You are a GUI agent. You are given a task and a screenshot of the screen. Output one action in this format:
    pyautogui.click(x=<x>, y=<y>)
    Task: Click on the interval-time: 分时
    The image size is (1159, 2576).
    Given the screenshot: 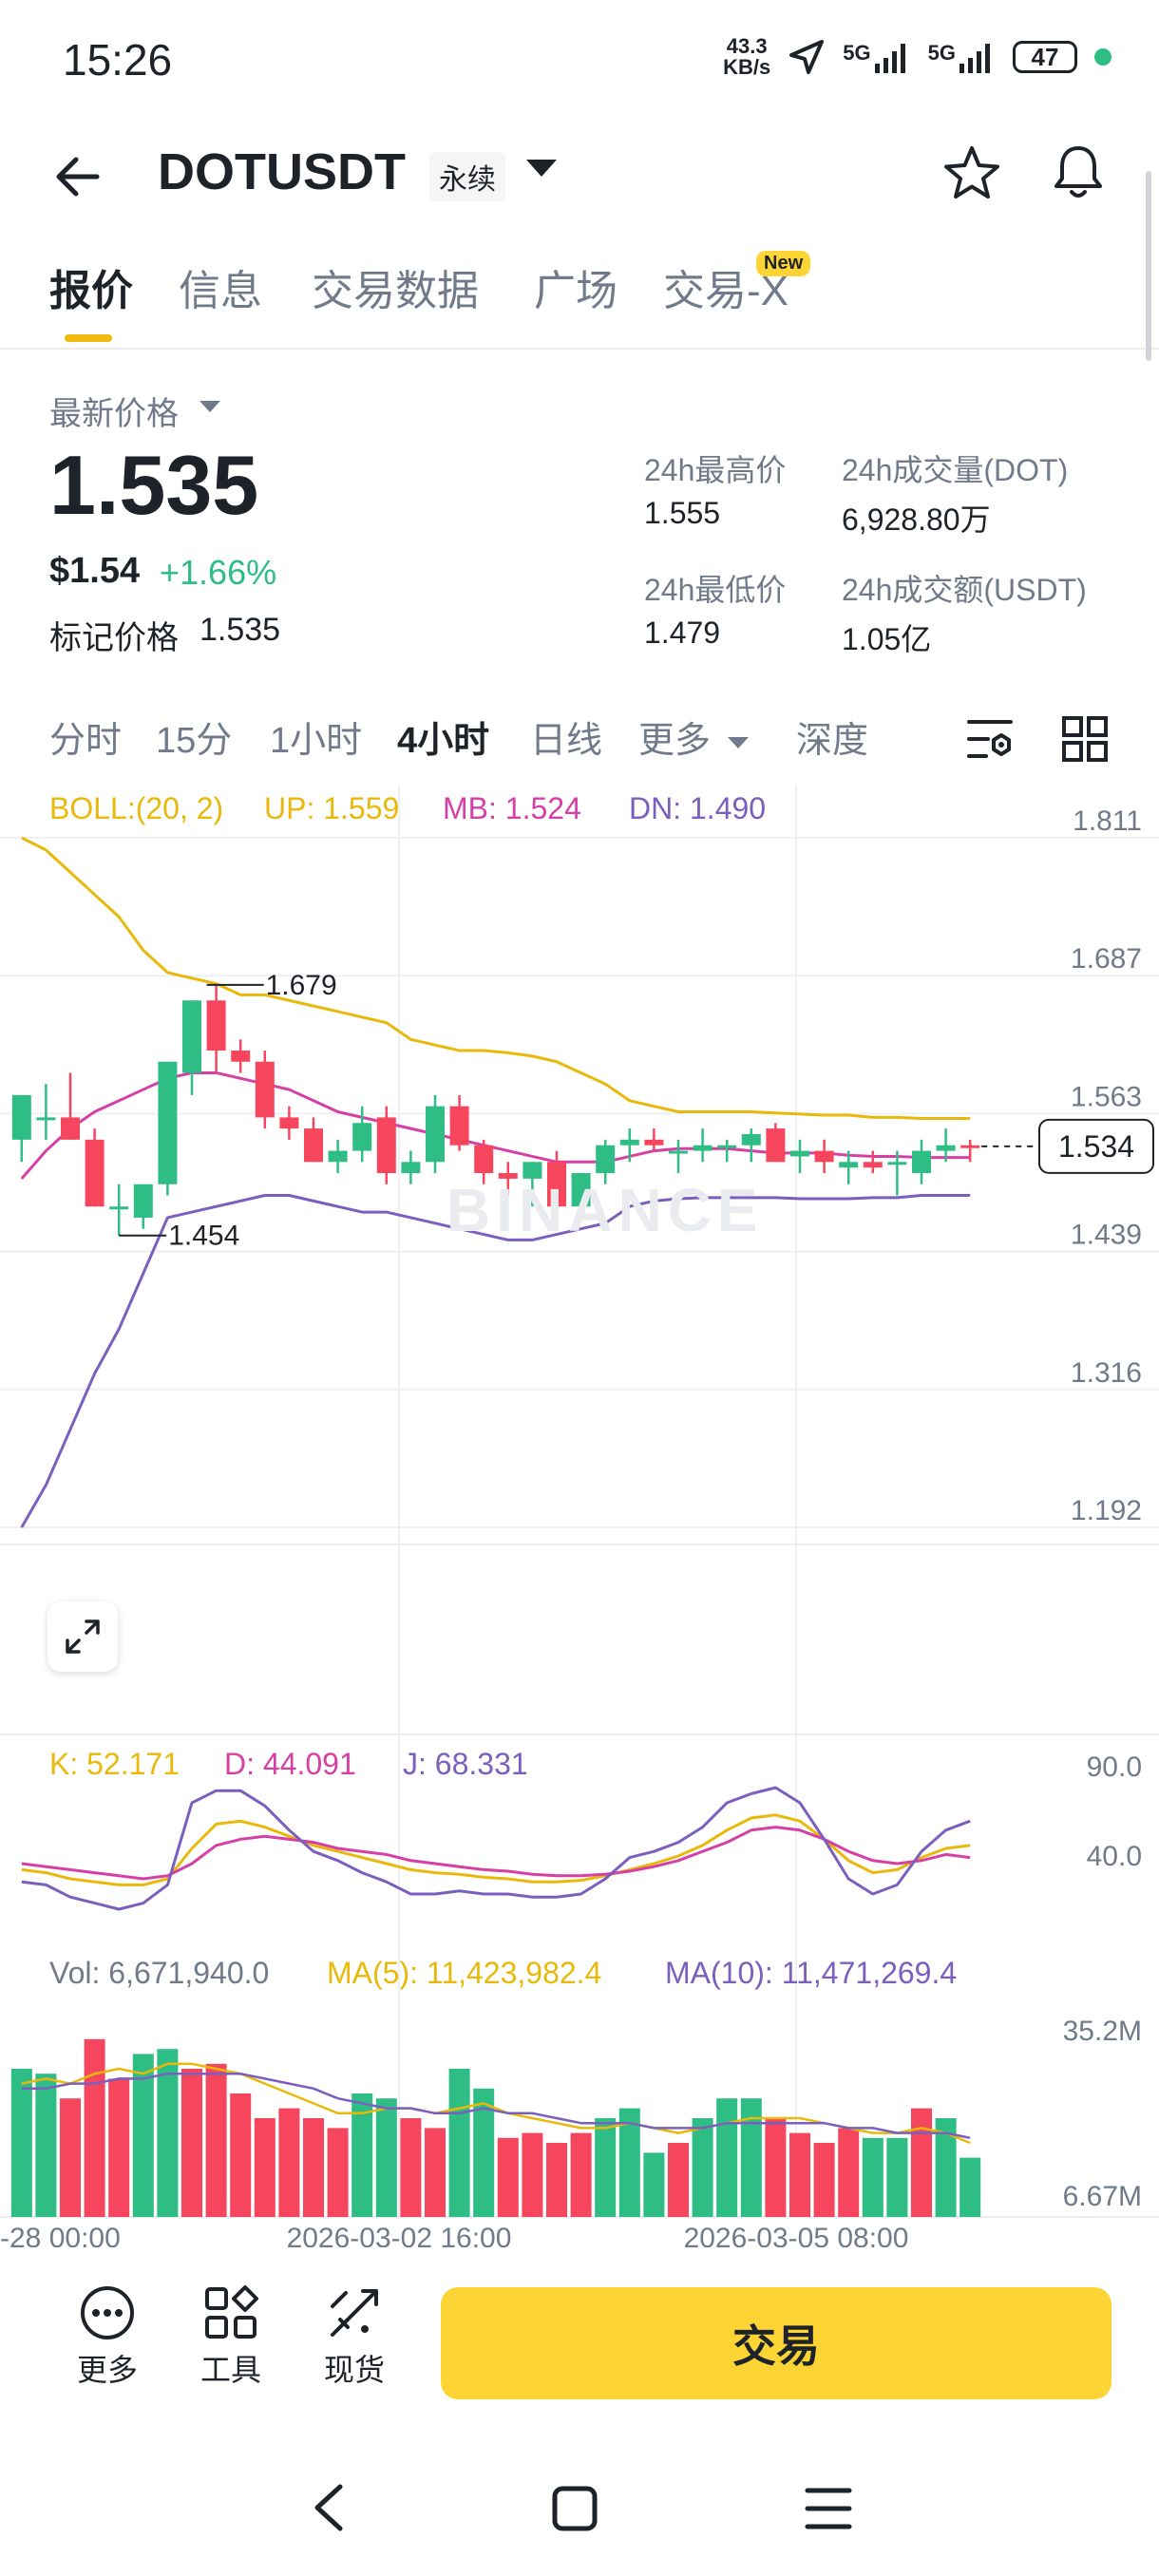 What is the action you would take?
    pyautogui.click(x=86, y=741)
    